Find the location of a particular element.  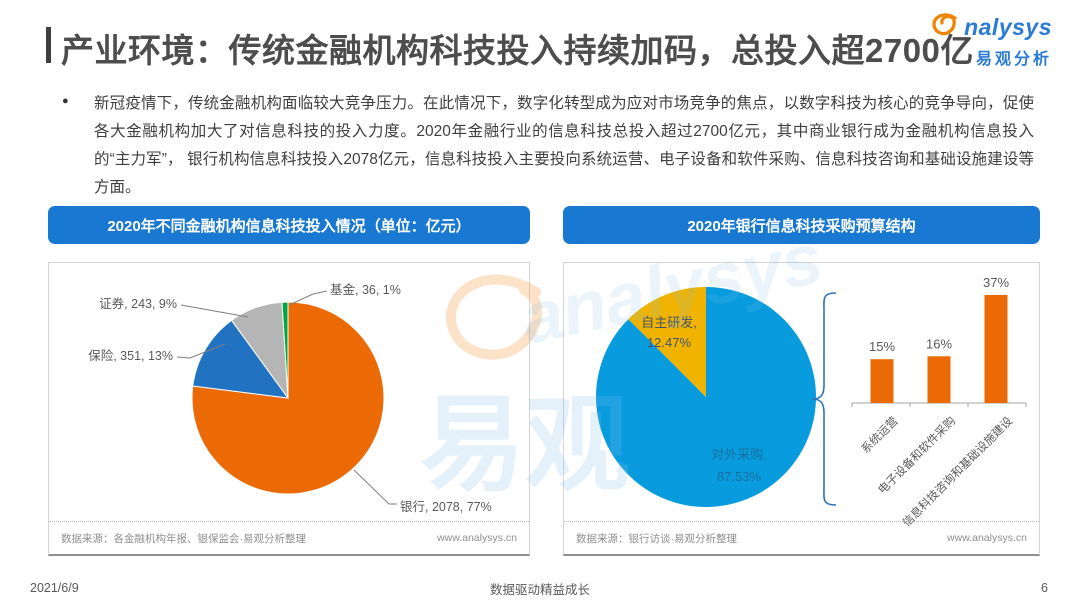

title-accent-bar is located at coordinates (48, 45).